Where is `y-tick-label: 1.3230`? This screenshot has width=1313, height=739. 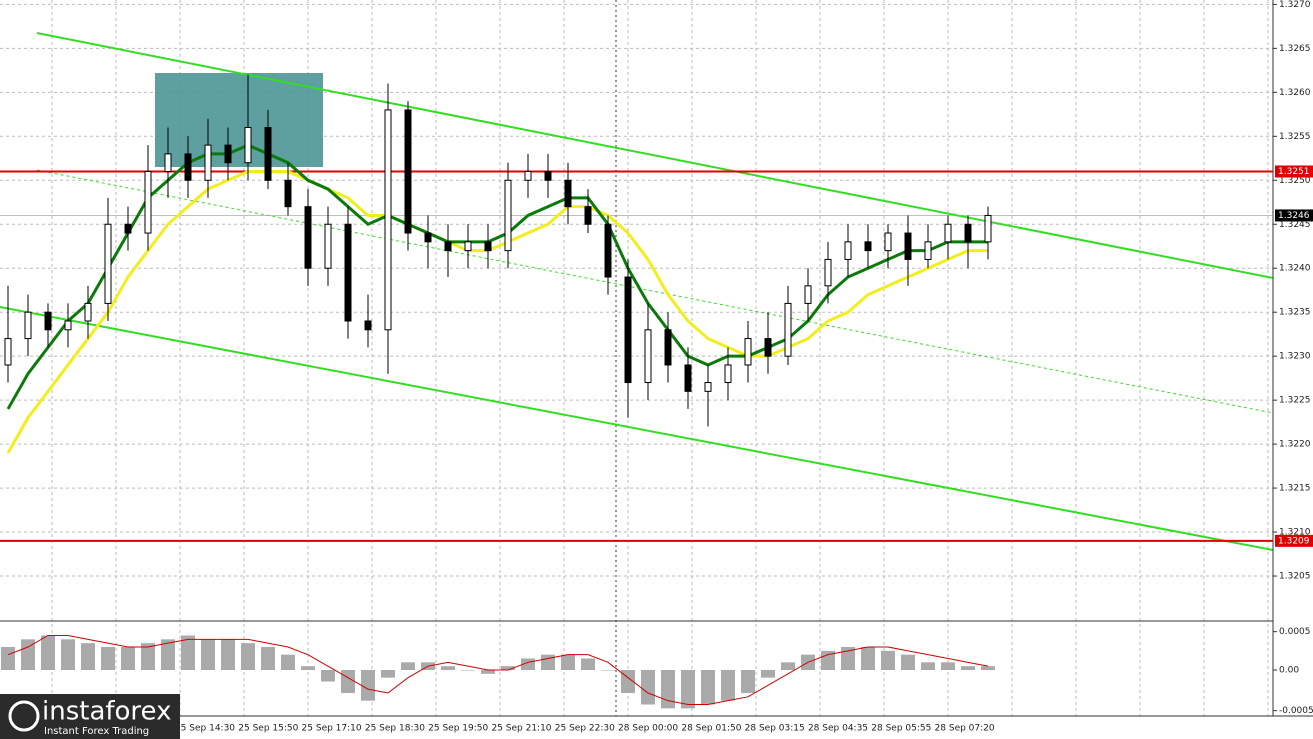
y-tick-label: 1.3230 is located at coordinates (1295, 357).